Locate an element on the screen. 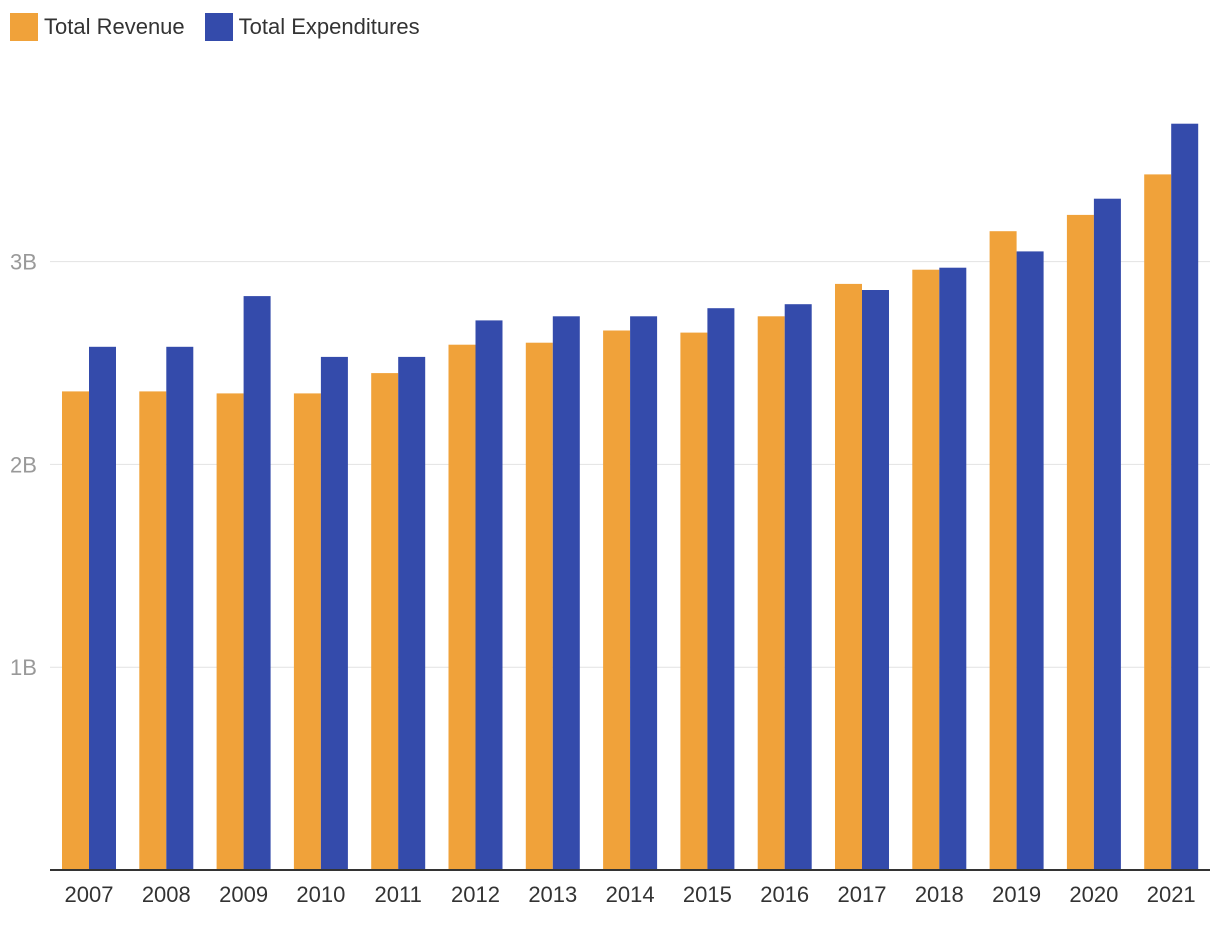 The width and height of the screenshot is (1220, 926). x-tick-label-2019: 2019 is located at coordinates (1016, 894).